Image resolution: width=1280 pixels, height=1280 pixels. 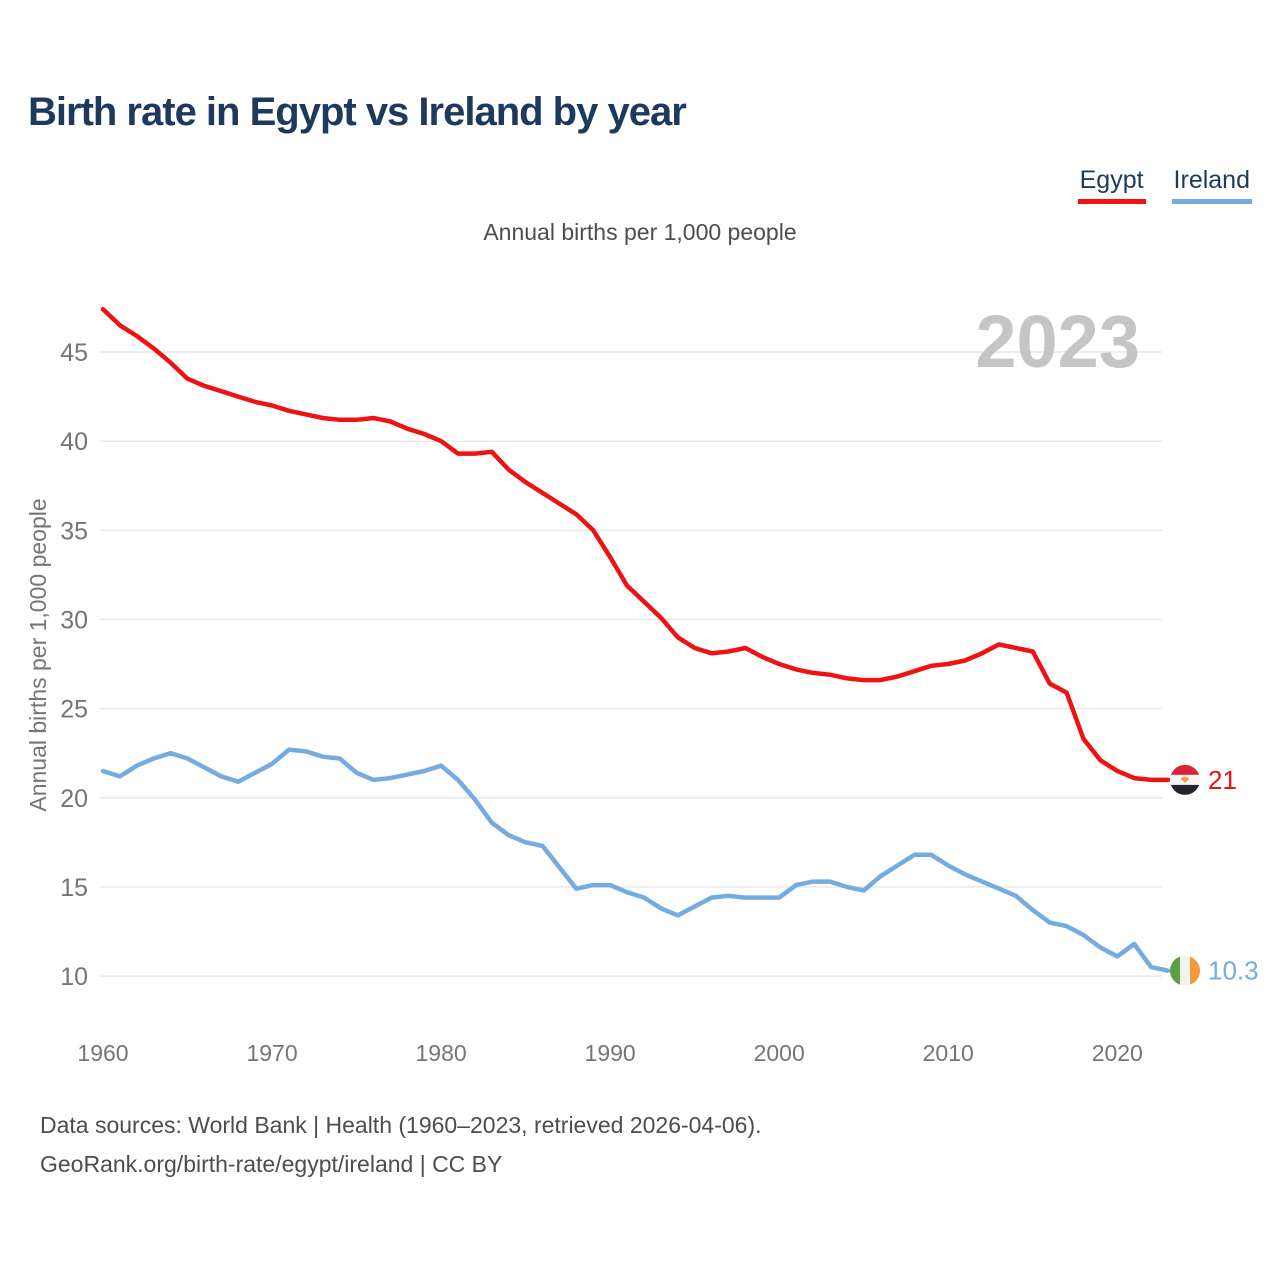 What do you see at coordinates (74, 888) in the screenshot?
I see `y-axis-tick-label: 15` at bounding box center [74, 888].